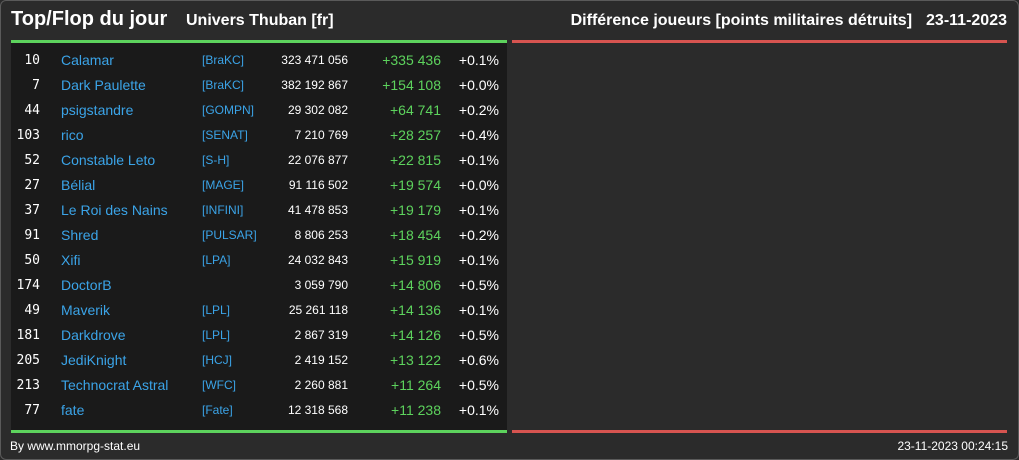 The width and height of the screenshot is (1019, 460). I want to click on points-difference: +28 257, so click(415, 135).